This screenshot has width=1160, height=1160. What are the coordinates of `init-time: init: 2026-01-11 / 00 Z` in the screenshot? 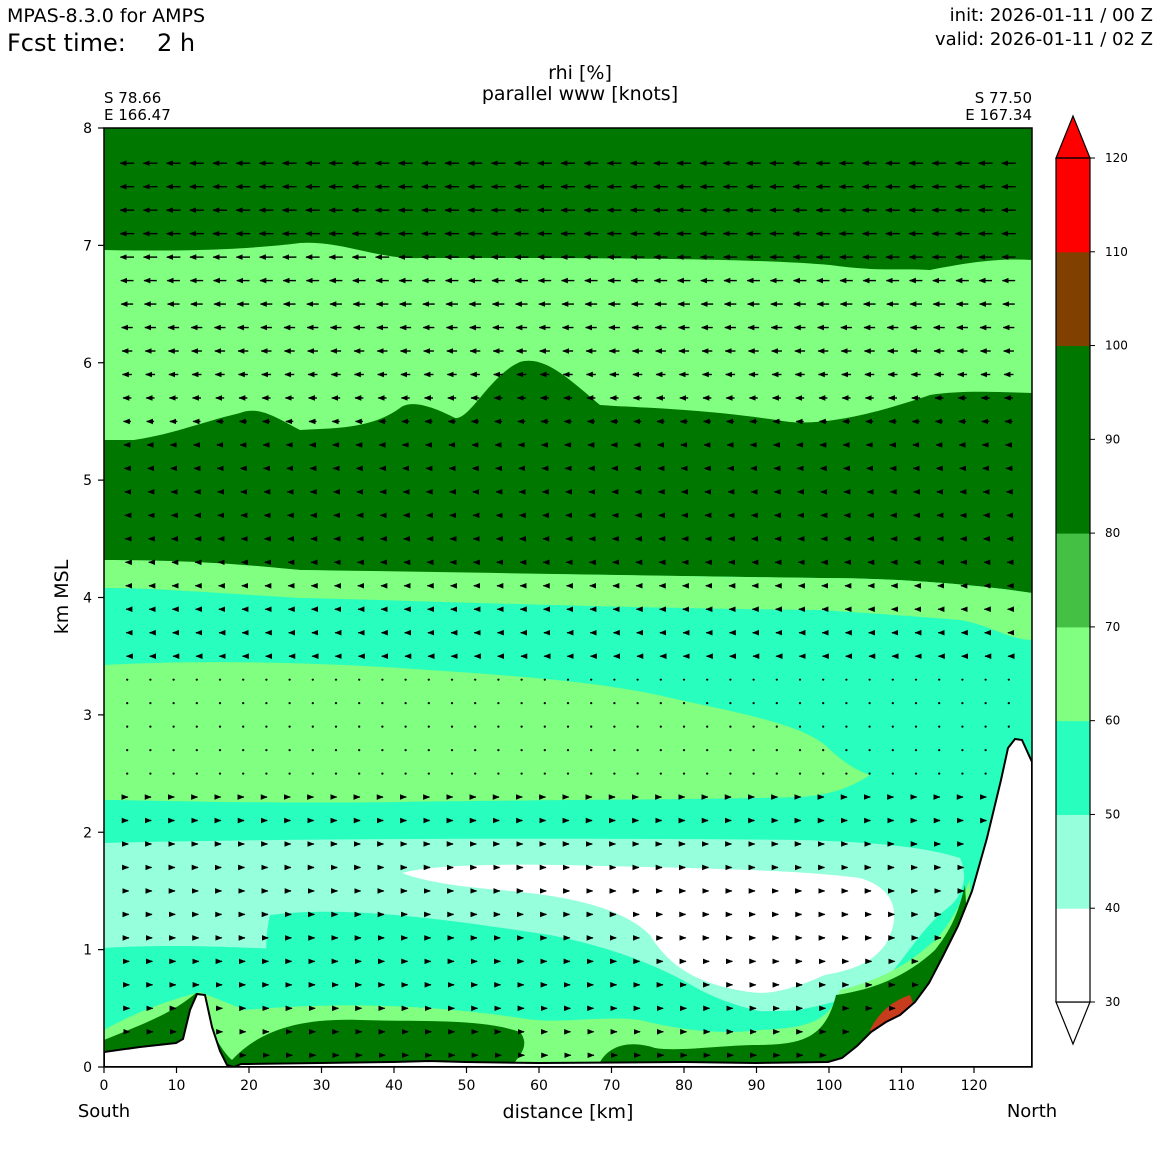 It's located at (1051, 15).